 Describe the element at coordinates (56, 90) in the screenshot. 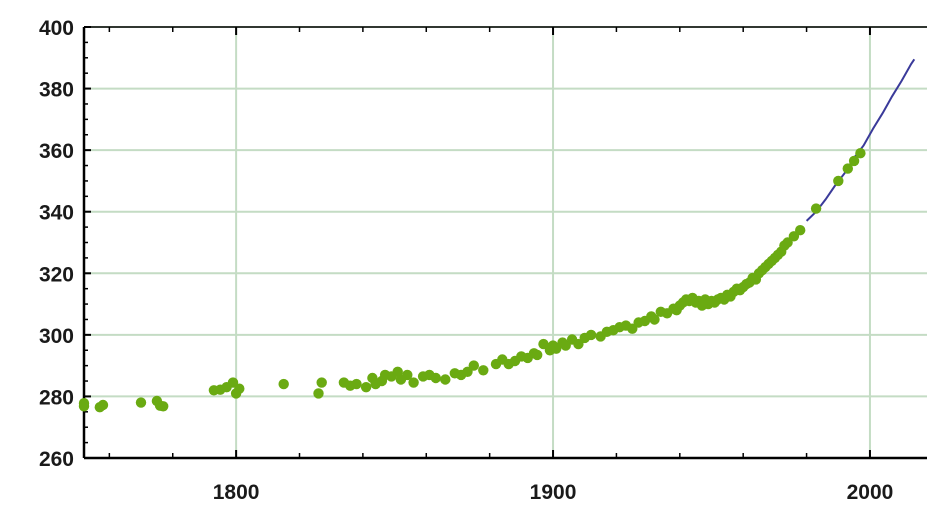

I see `y-tick-label: 380` at that location.